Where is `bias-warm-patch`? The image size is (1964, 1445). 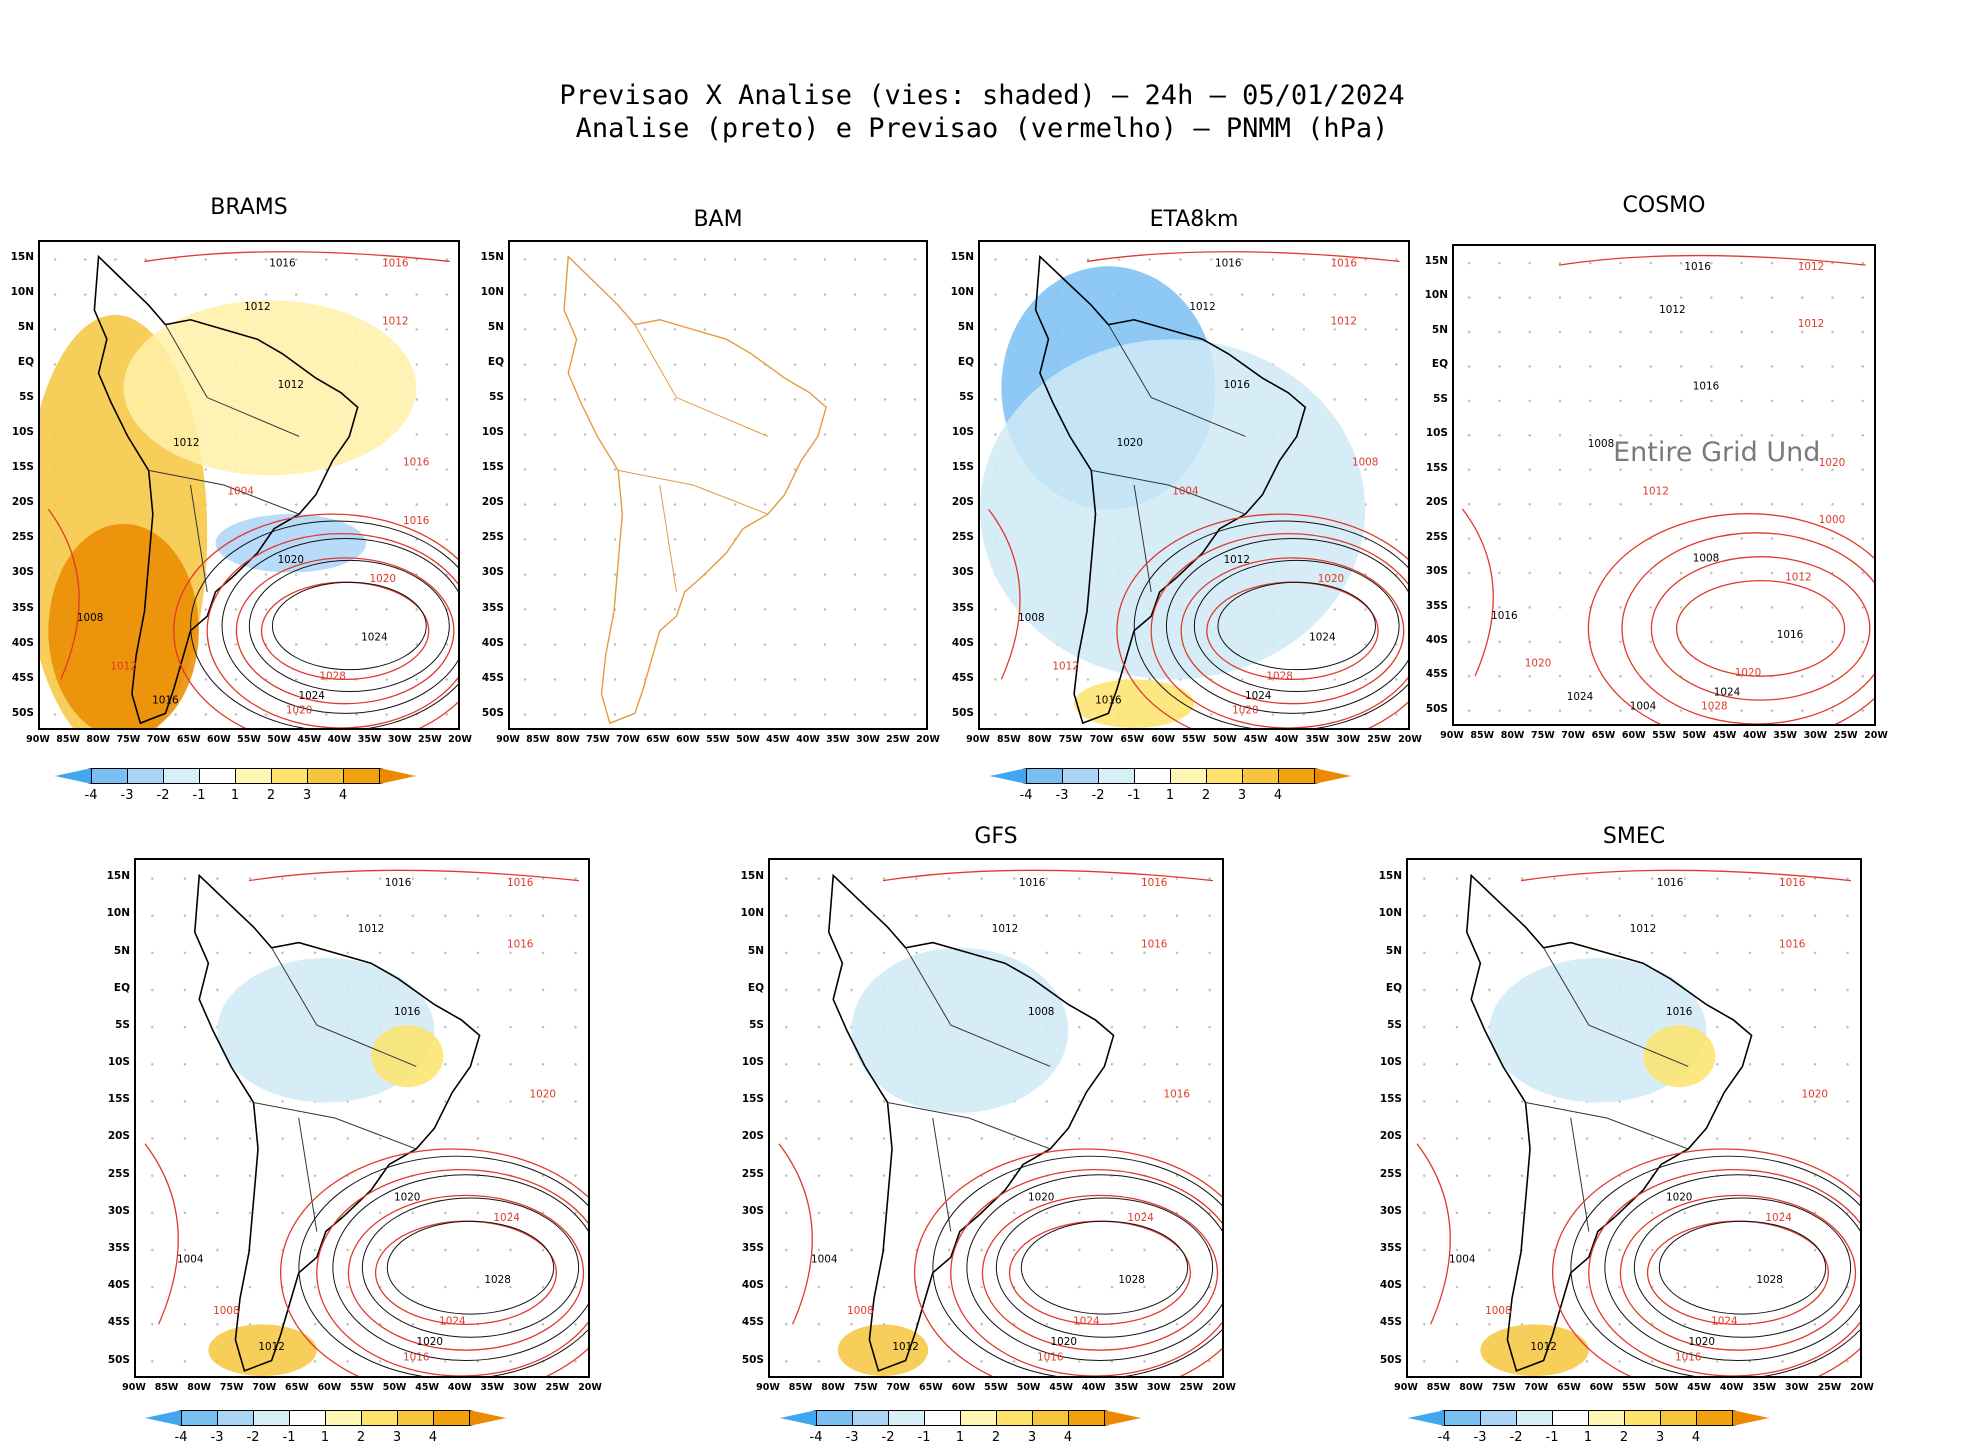 bias-warm-patch is located at coordinates (883, 1350).